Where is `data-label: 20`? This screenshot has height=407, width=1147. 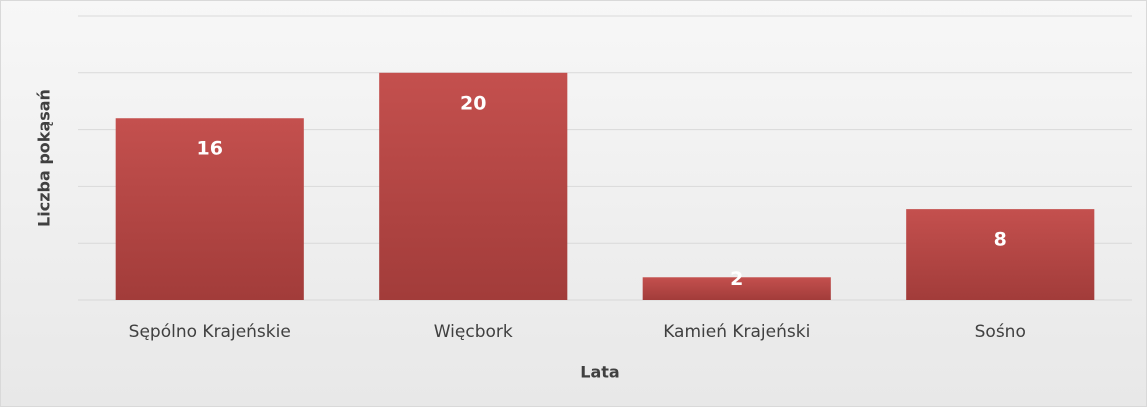
data-label: 20 is located at coordinates (473, 103).